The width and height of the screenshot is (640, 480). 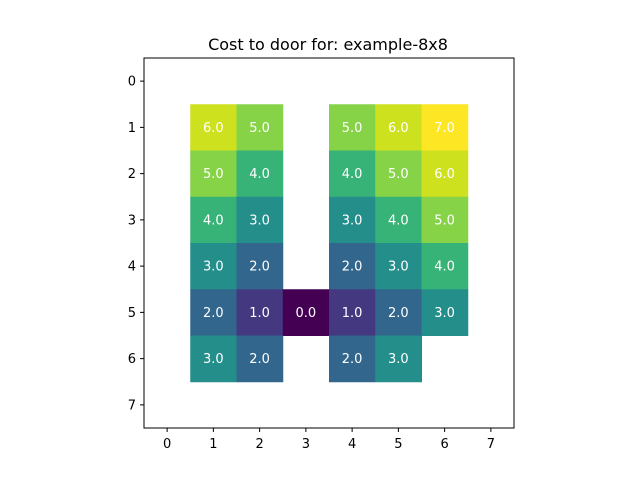 I want to click on y-tick-label-1: 1, so click(x=132, y=128).